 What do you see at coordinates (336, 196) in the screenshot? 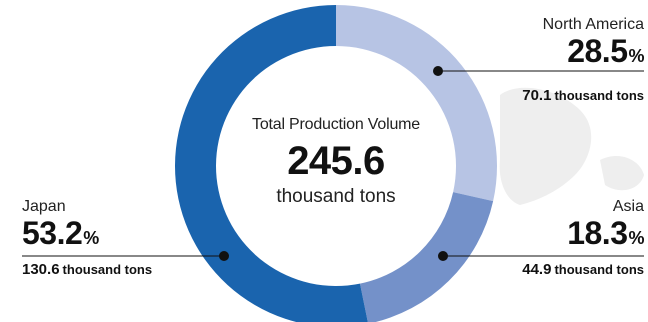
I see `center-unit: thousand tons` at bounding box center [336, 196].